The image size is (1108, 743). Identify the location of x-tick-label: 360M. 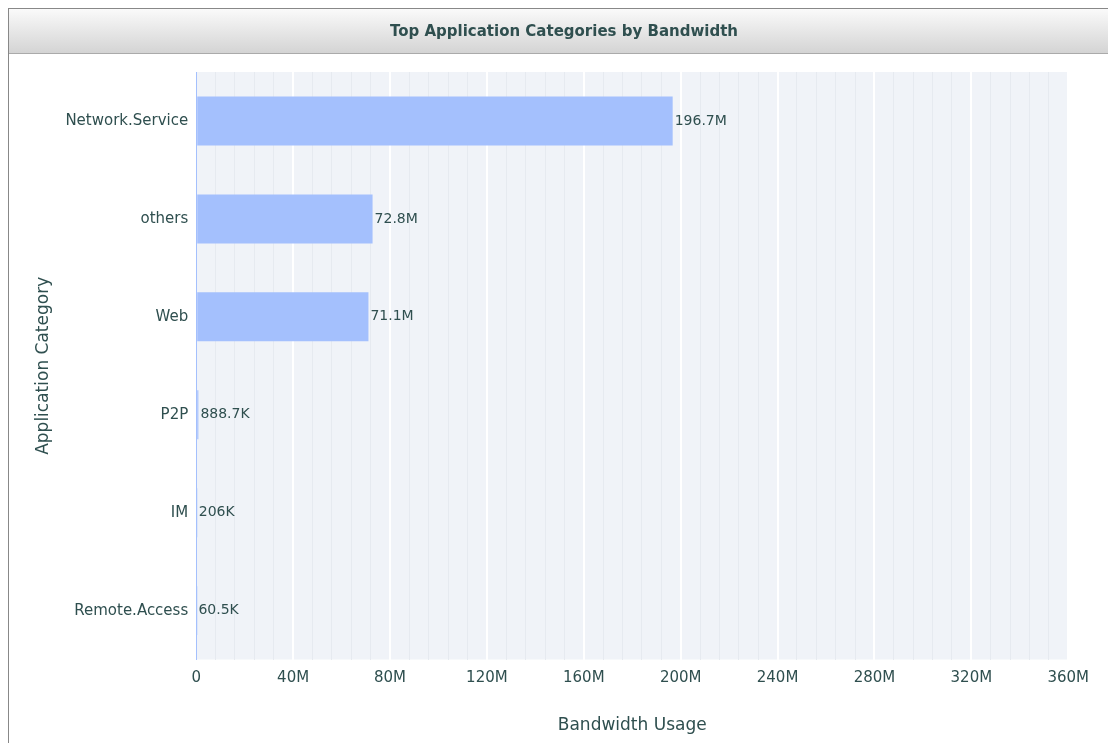
(1068, 677).